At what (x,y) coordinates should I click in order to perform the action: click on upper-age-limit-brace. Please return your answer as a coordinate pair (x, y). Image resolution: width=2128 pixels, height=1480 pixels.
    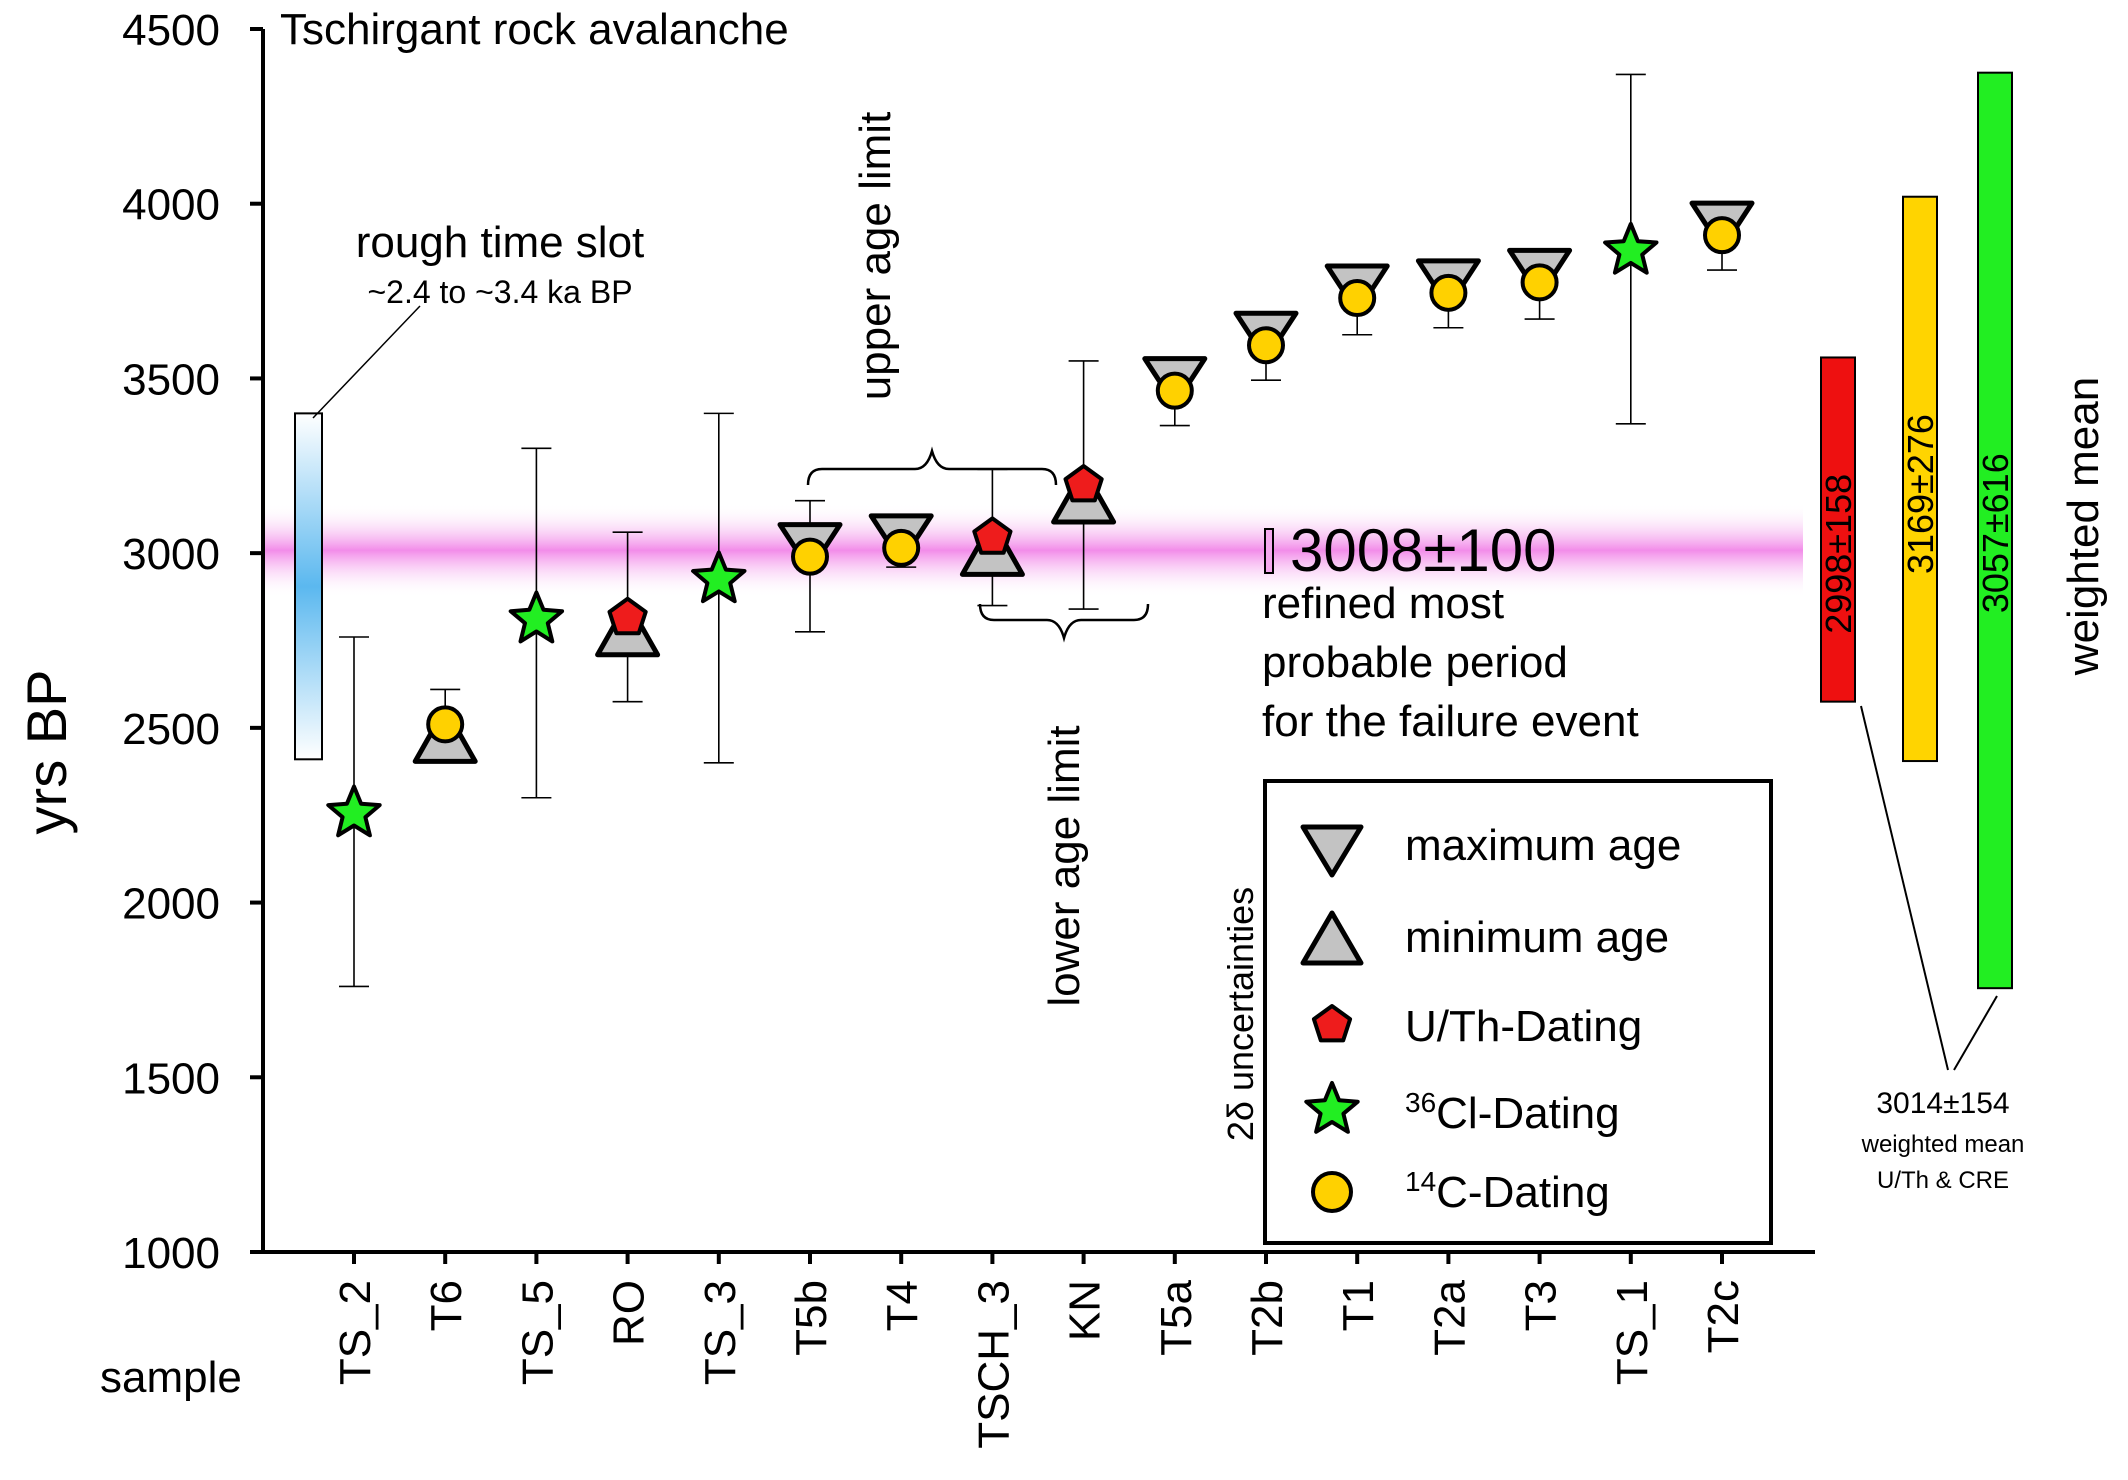
    Looking at the image, I should click on (932, 466).